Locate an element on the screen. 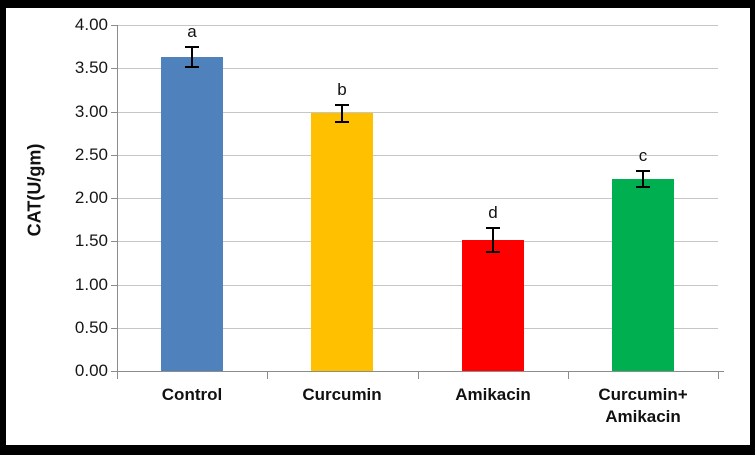 This screenshot has width=755, height=455. x-axis-label: Curcumin is located at coordinates (342, 395).